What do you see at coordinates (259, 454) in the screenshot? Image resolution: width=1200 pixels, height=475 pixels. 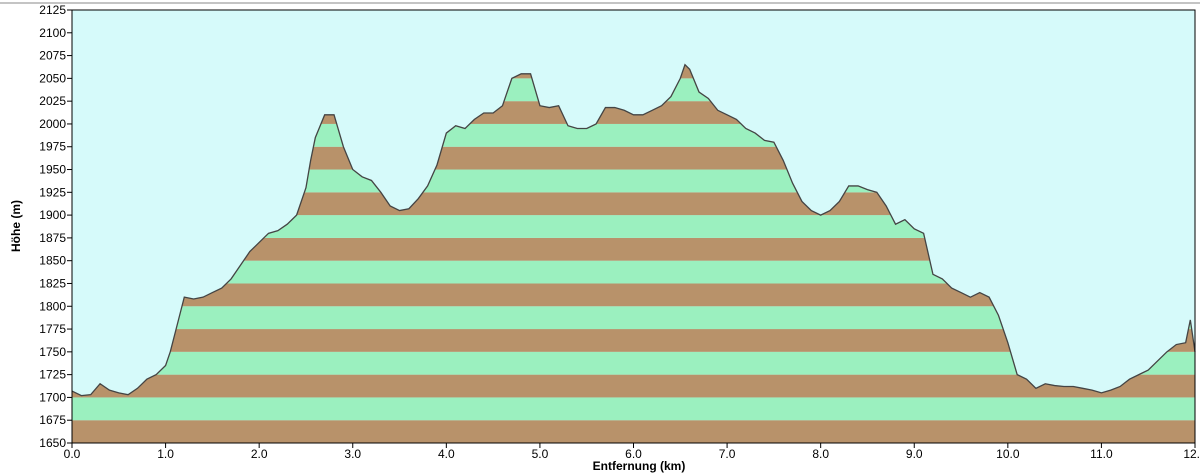 I see `x-tick-label: 2.0` at bounding box center [259, 454].